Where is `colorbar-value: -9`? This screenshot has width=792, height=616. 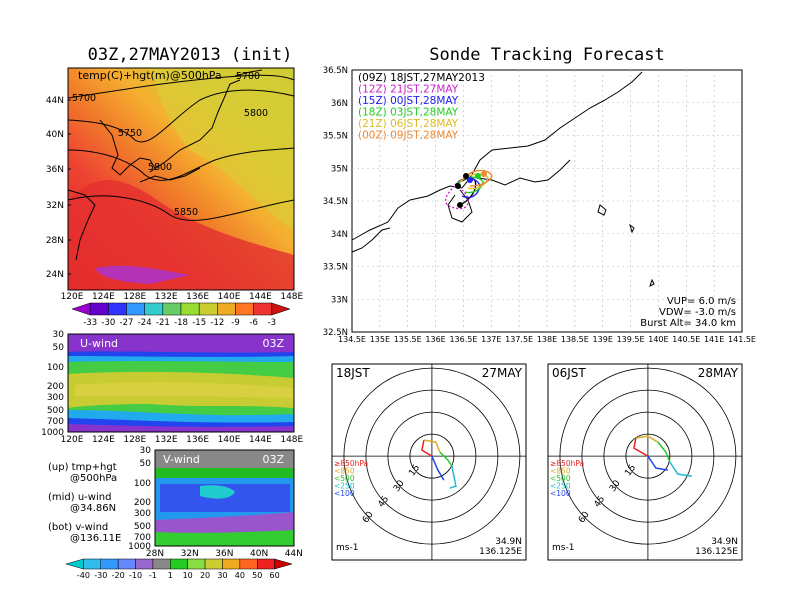 colorbar-value: -9 is located at coordinates (235, 323).